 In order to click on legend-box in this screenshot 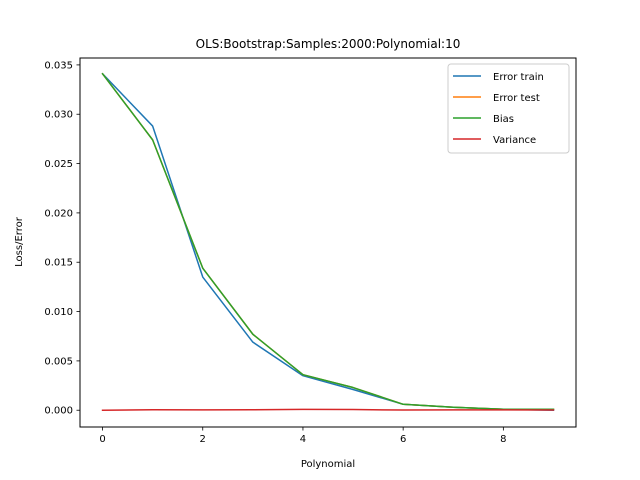, I will do `click(508, 108)`.